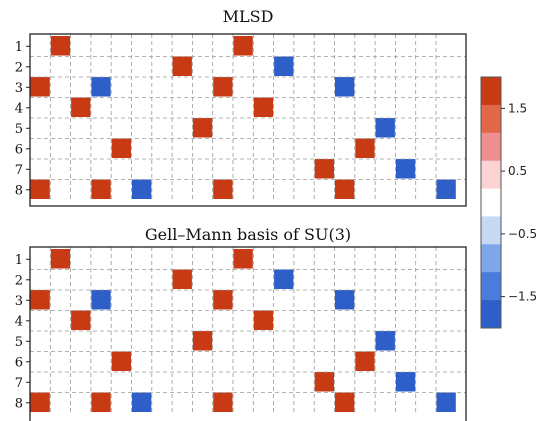 The height and width of the screenshot is (421, 549). Describe the element at coordinates (517, 171) in the screenshot. I see `colorbar-tick-label: 0.5` at that location.